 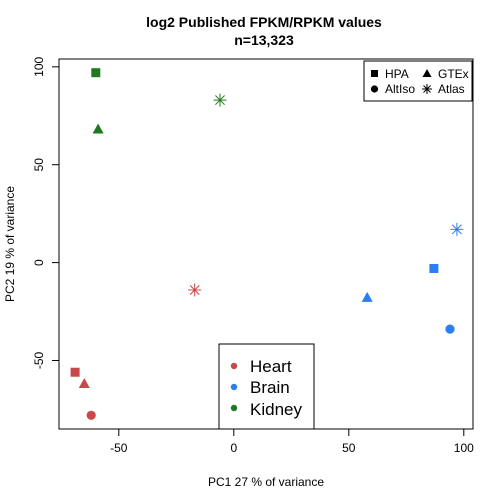 I want to click on legend-brain-marker, so click(x=234, y=387).